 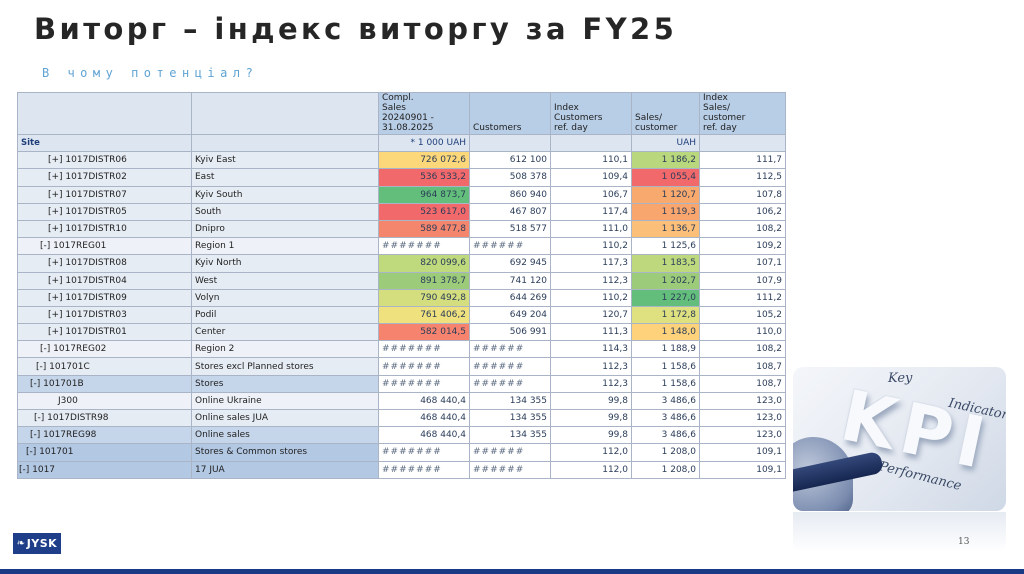 I want to click on header-sales-line: Compl., so click(x=398, y=98).